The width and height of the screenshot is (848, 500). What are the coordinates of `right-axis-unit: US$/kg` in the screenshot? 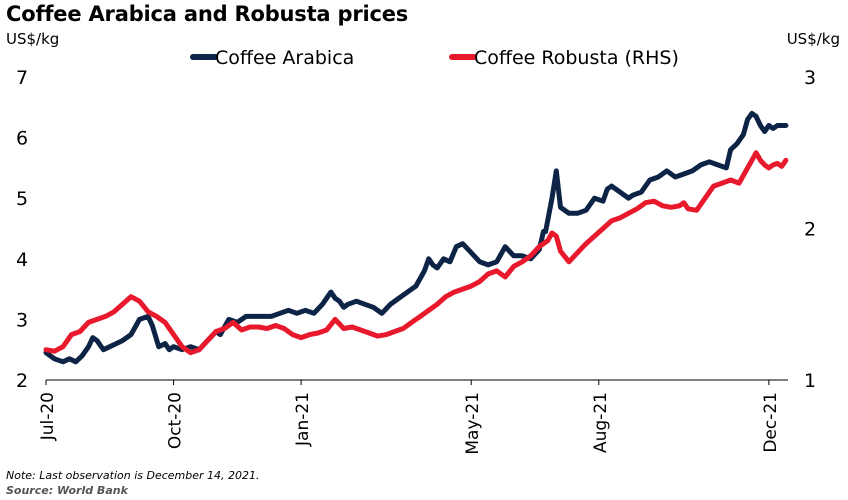 It's located at (813, 39).